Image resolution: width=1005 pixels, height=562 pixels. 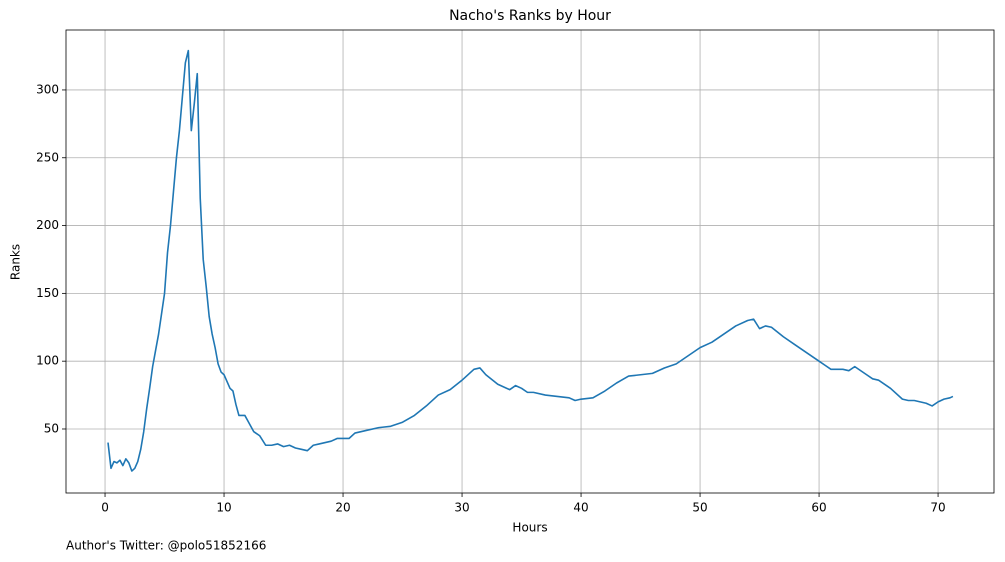 What do you see at coordinates (461, 508) in the screenshot?
I see `x-tick-label: 30` at bounding box center [461, 508].